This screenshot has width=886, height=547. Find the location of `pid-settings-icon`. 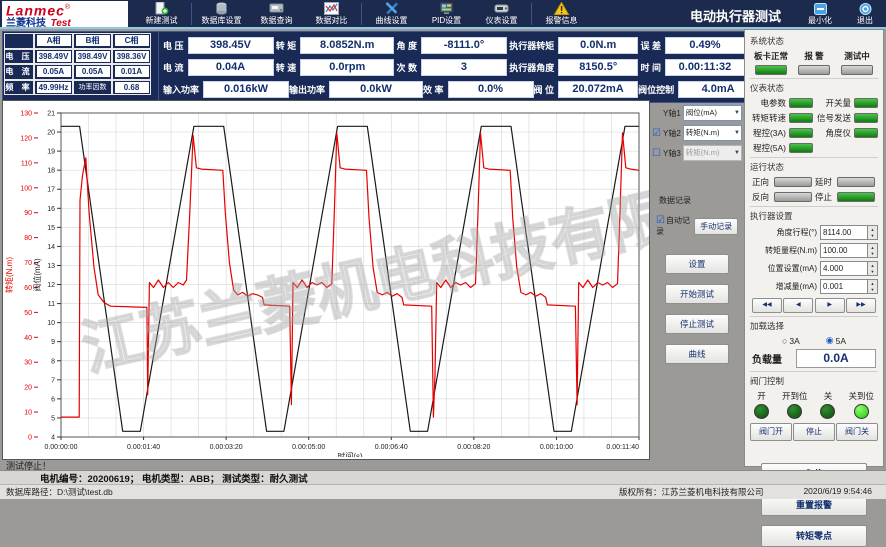

pid-settings-icon is located at coordinates (446, 8).